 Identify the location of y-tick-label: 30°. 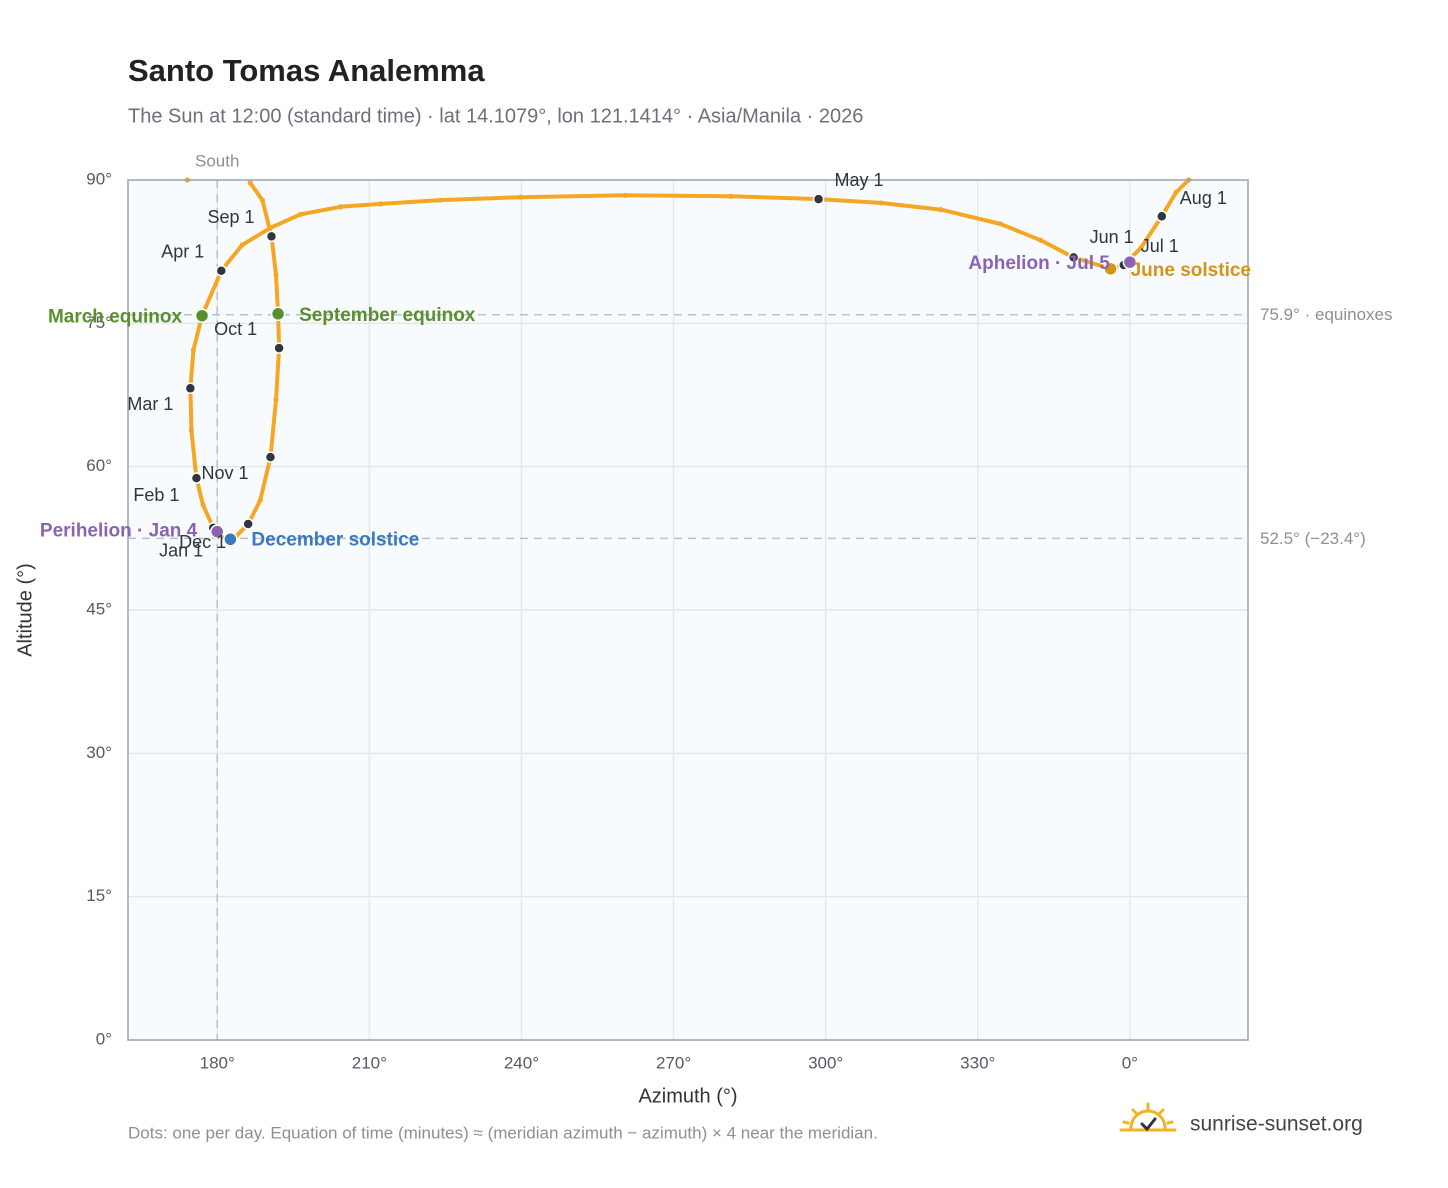
(99, 752).